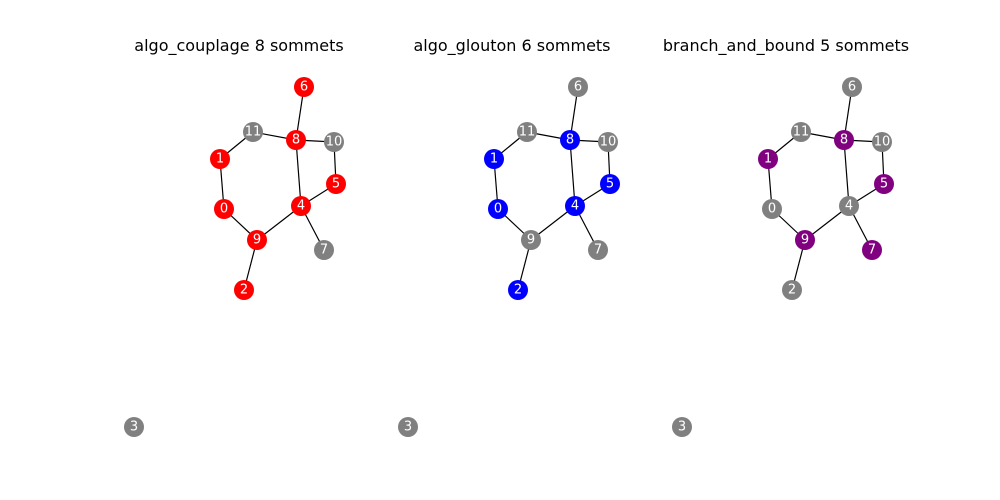  Describe the element at coordinates (786, 45) in the screenshot. I see `panel-title-2: branch_and_bound 5 sommets` at that location.